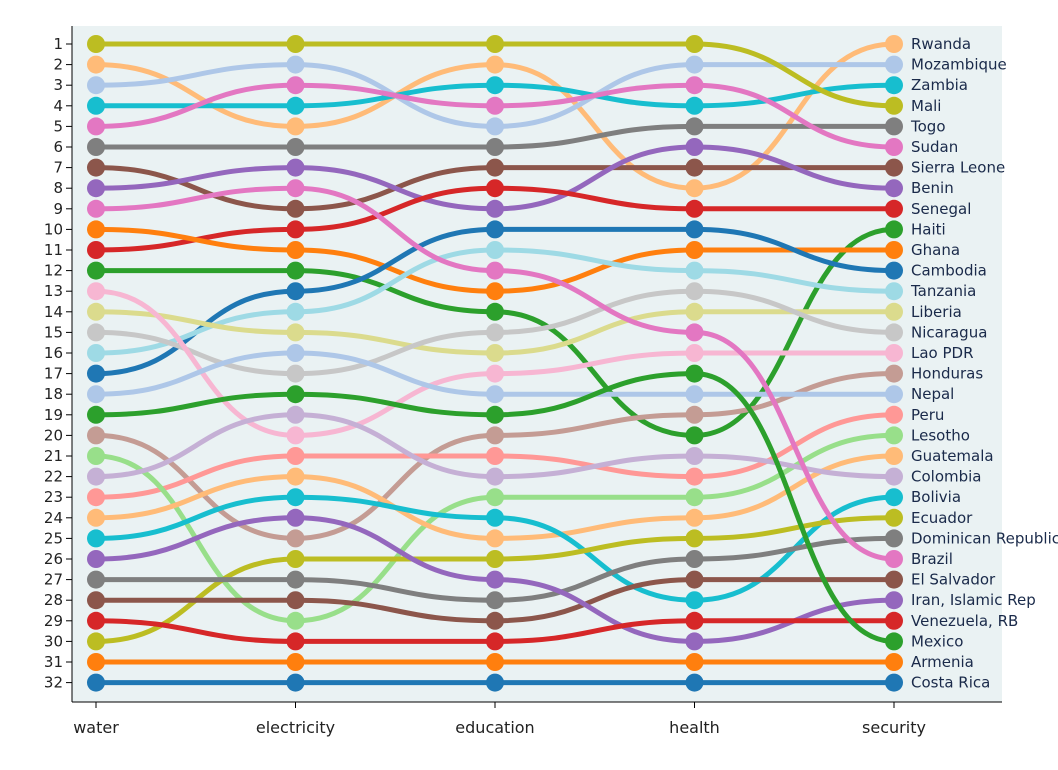  Describe the element at coordinates (495, 446) in the screenshot. I see `series-line-colombia` at that location.